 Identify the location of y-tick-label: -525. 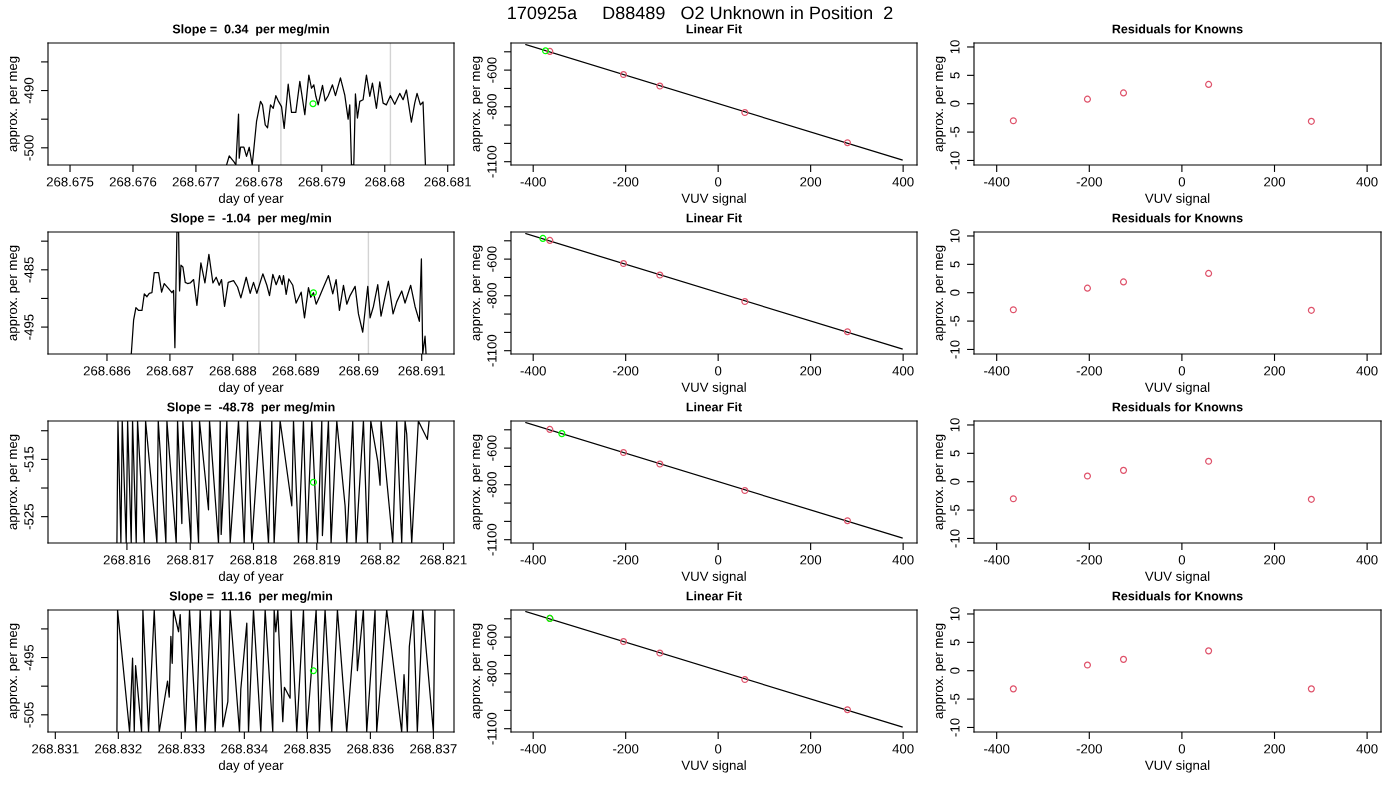
(29, 517).